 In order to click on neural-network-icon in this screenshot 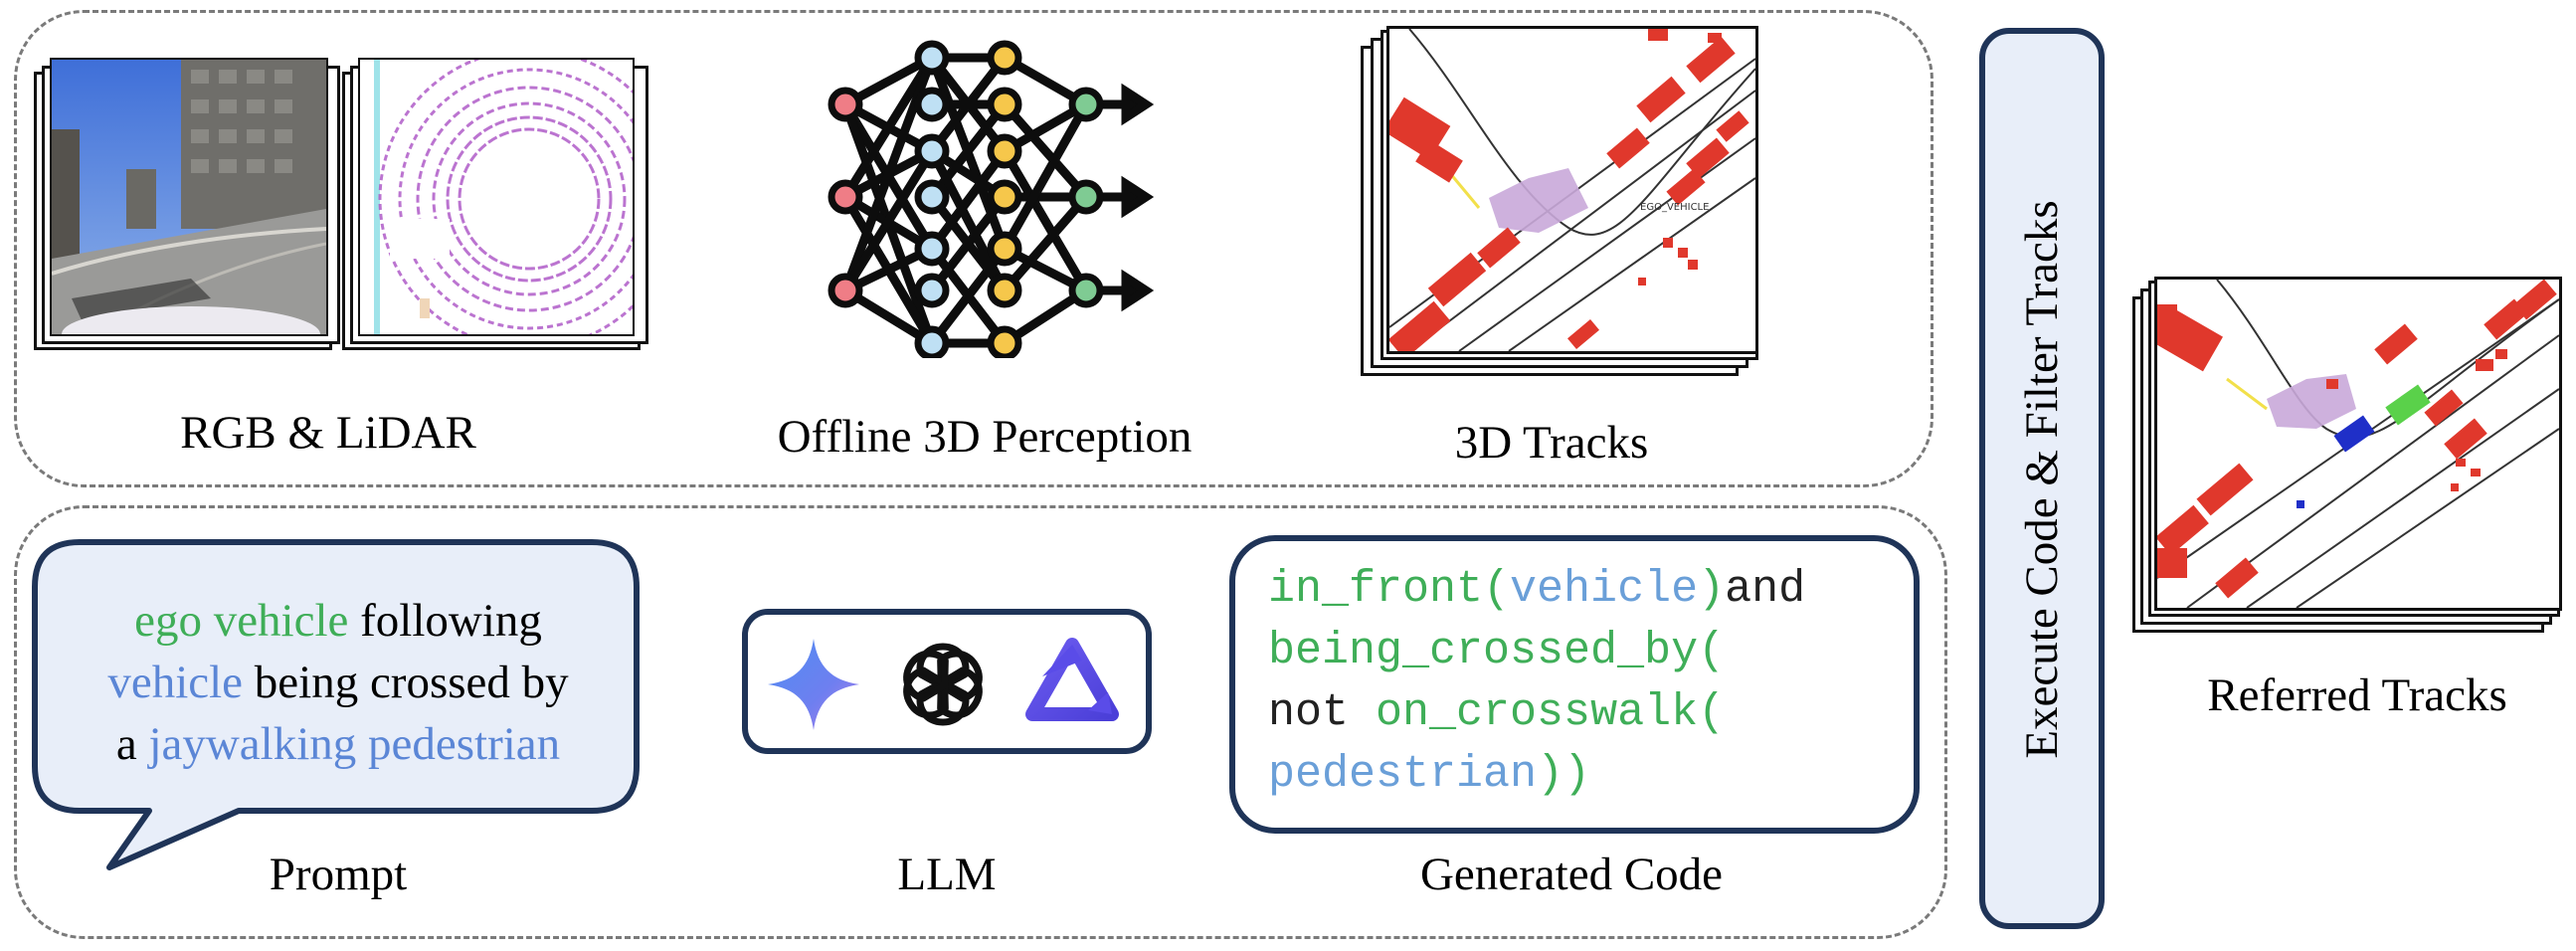, I will do `click(985, 196)`.